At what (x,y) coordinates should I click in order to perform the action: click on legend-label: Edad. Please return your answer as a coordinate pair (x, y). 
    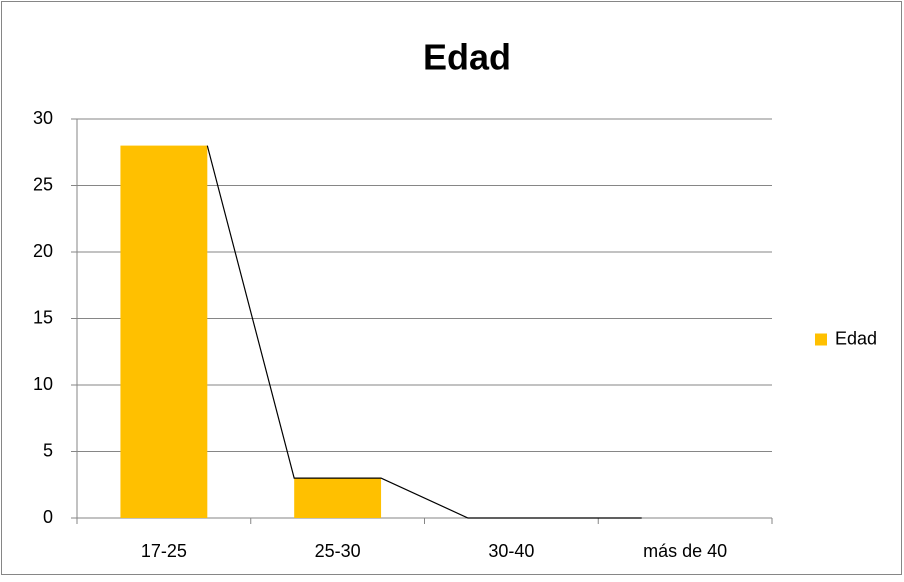
    Looking at the image, I should click on (856, 338).